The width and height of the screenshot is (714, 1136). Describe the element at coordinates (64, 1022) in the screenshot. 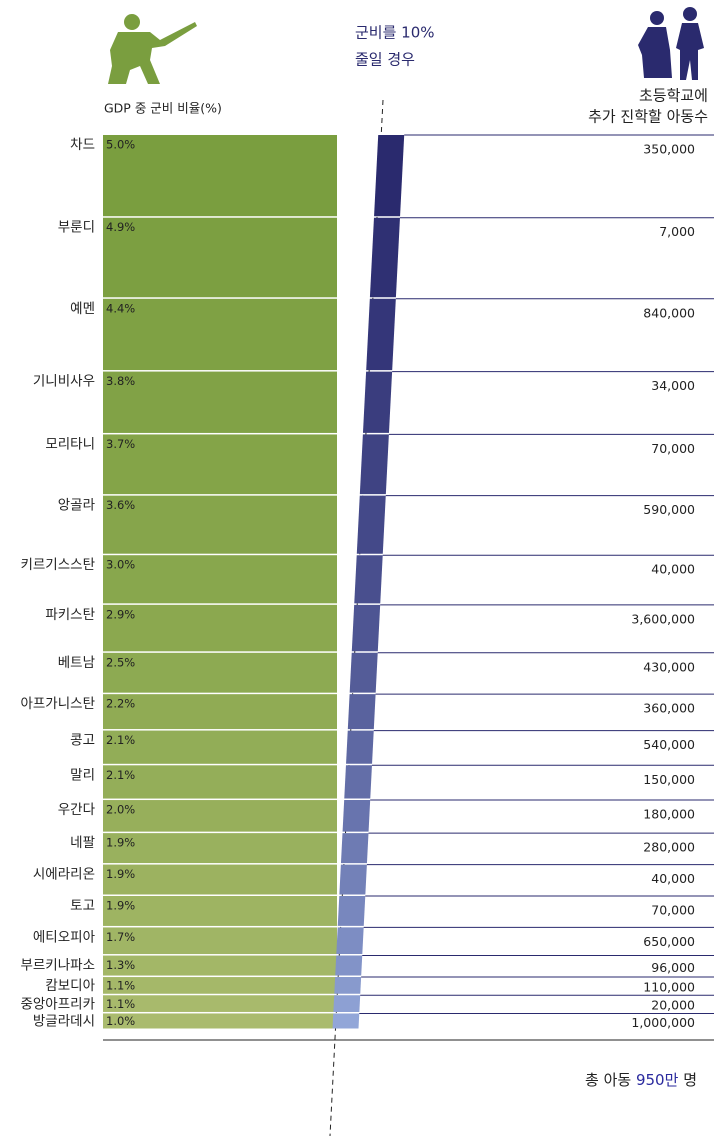

I see `category-label: 방글라데시` at that location.